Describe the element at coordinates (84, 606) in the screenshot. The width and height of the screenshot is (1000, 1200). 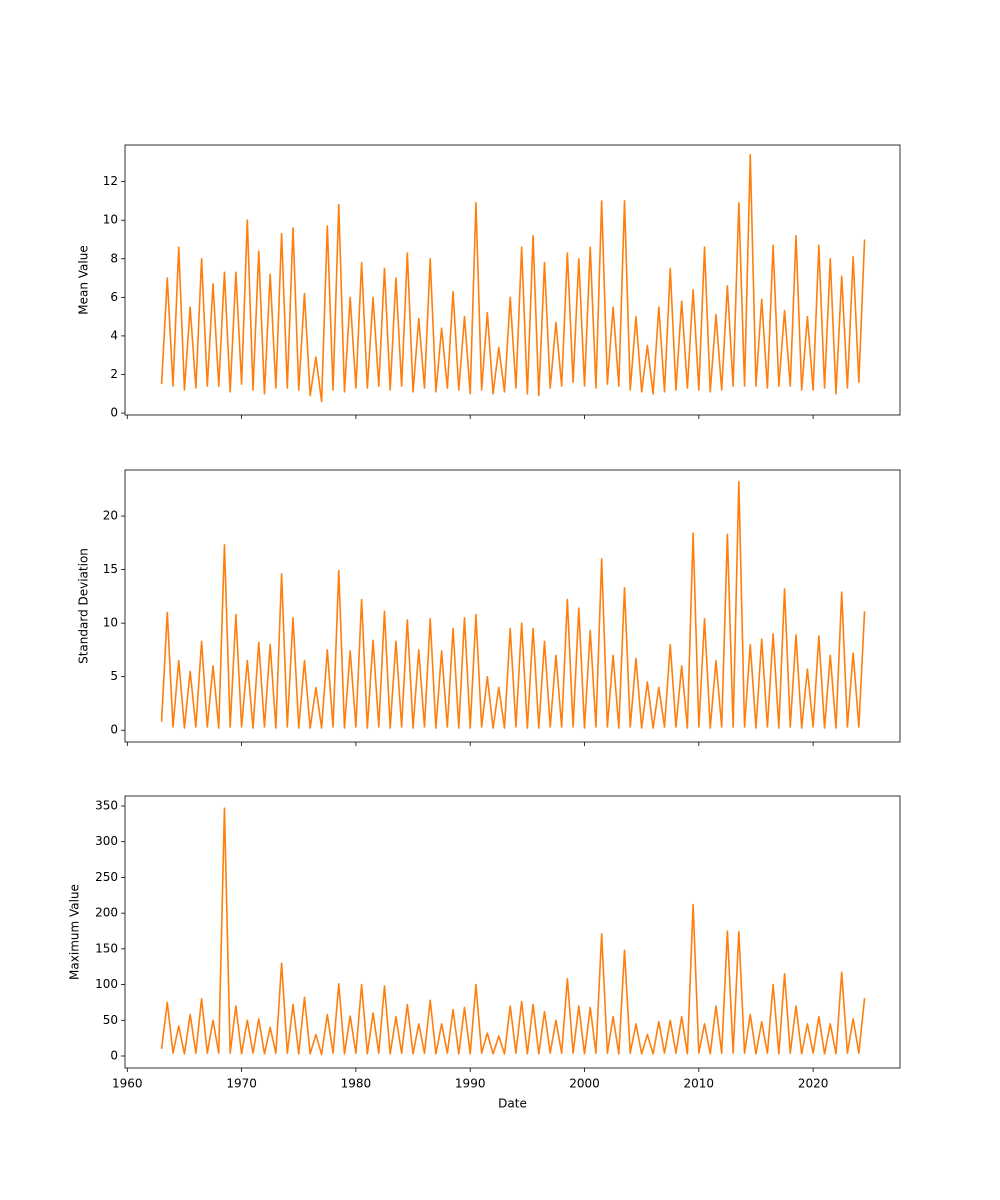
I see `y-axis-label: Standard Deviation` at that location.